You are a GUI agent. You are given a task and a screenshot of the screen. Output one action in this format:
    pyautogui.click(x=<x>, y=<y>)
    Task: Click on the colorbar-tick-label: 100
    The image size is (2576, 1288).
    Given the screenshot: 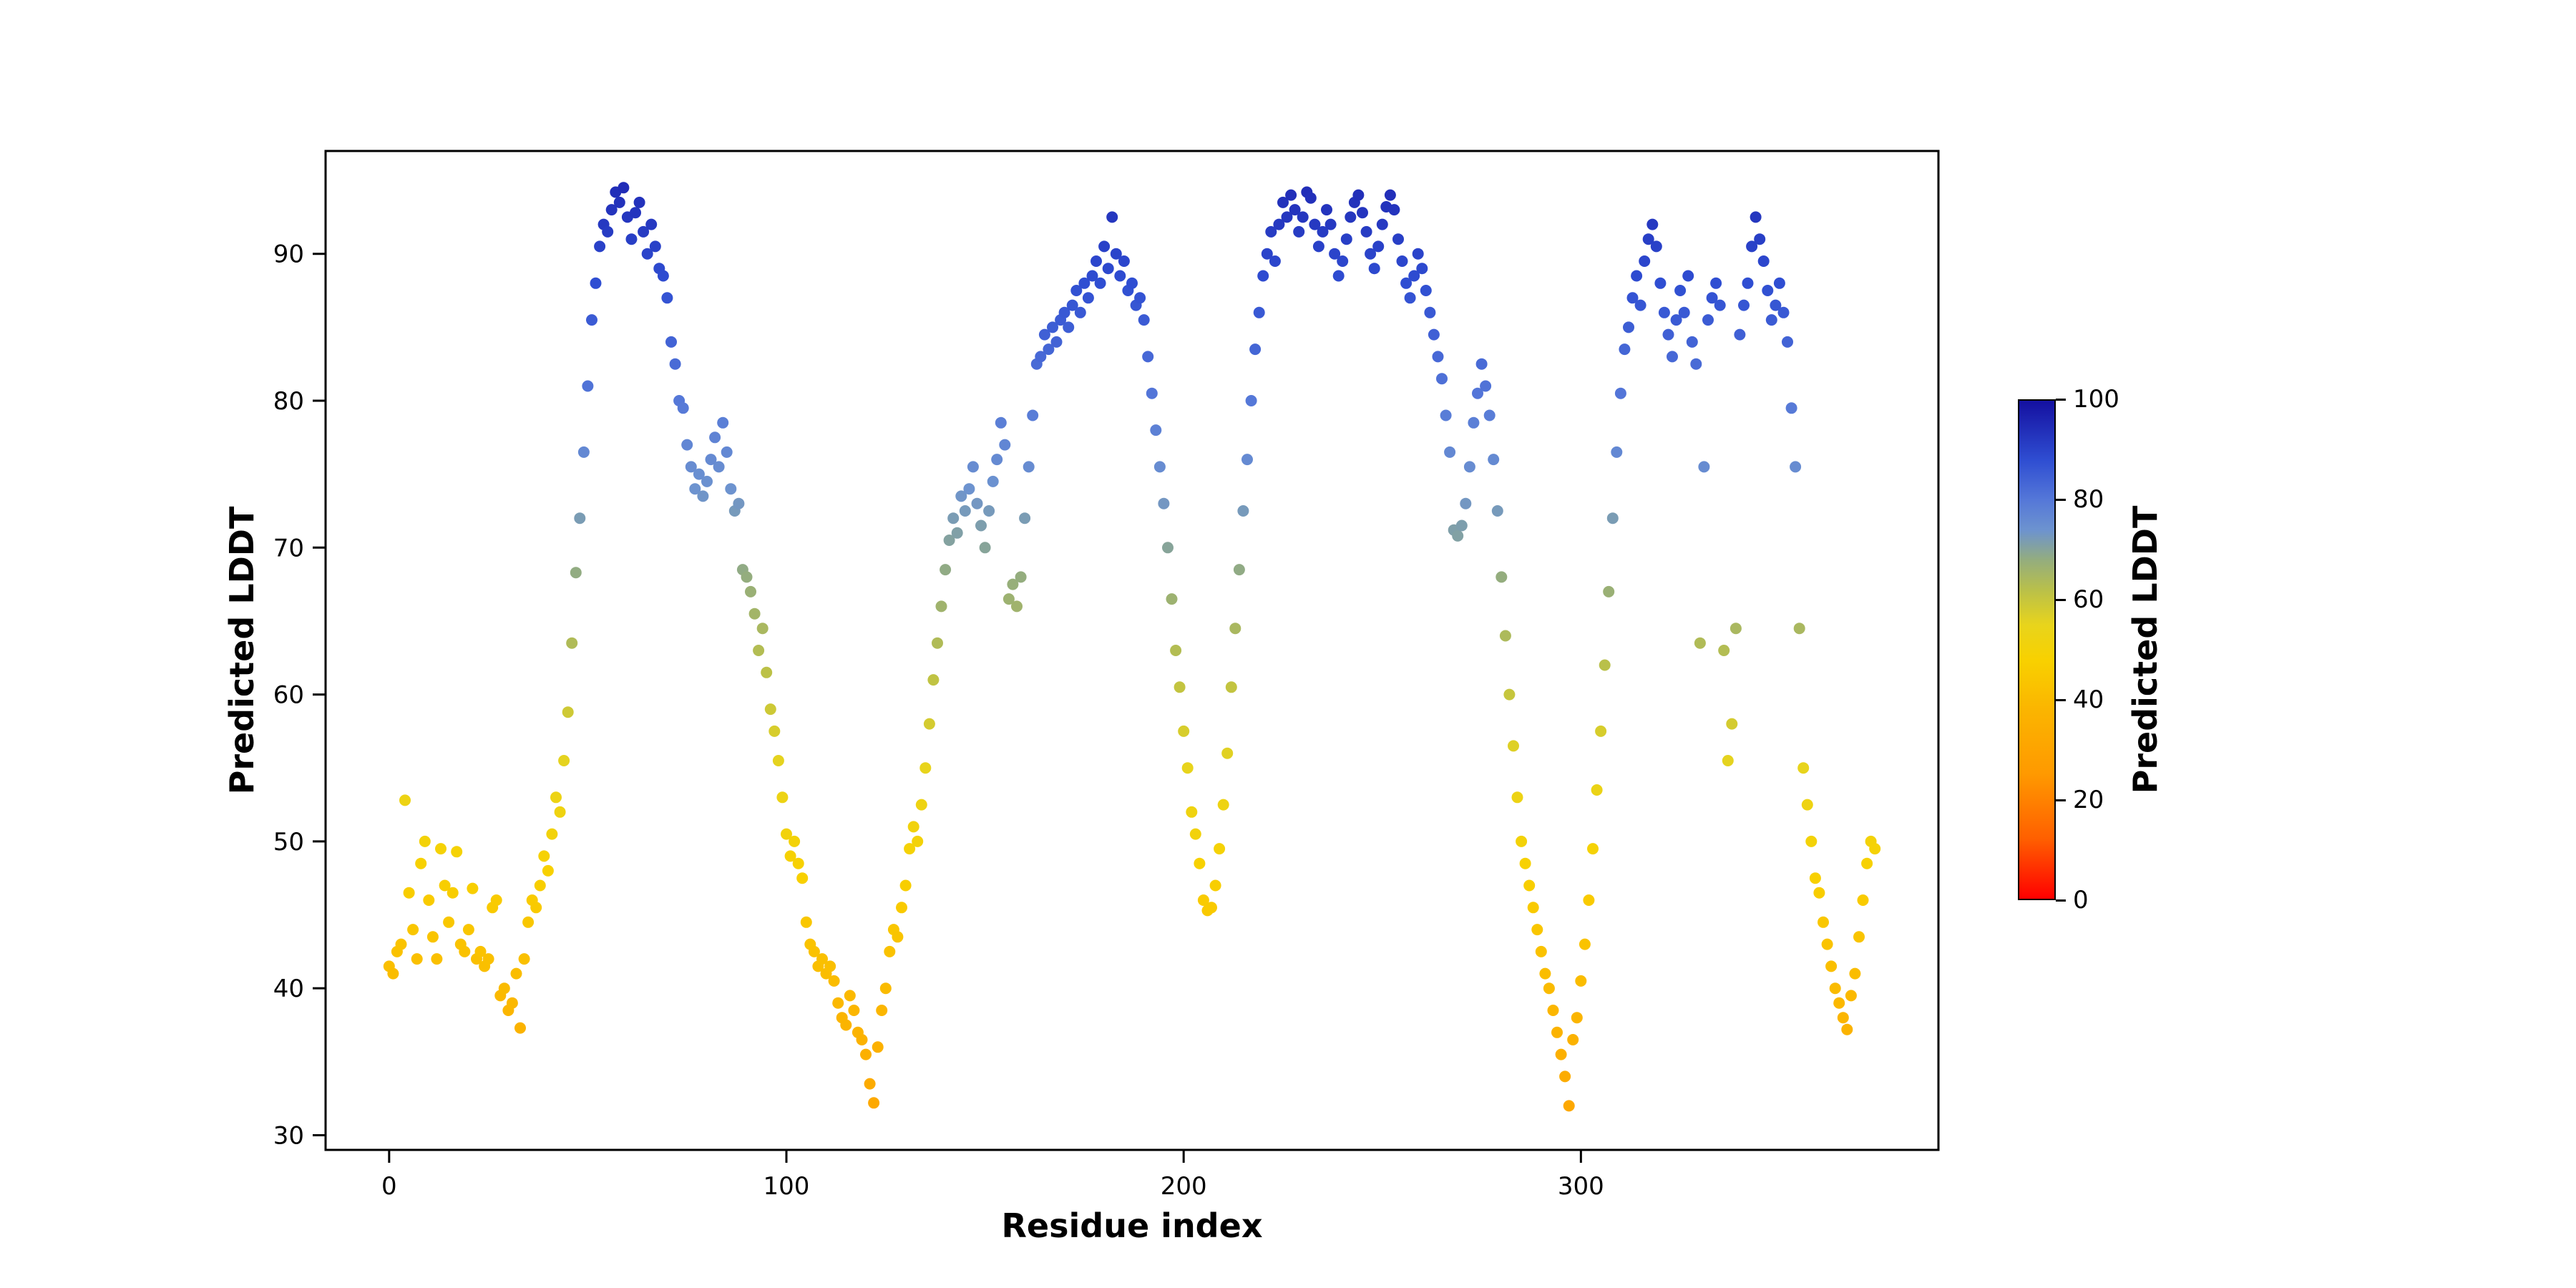 What is the action you would take?
    pyautogui.click(x=2096, y=399)
    